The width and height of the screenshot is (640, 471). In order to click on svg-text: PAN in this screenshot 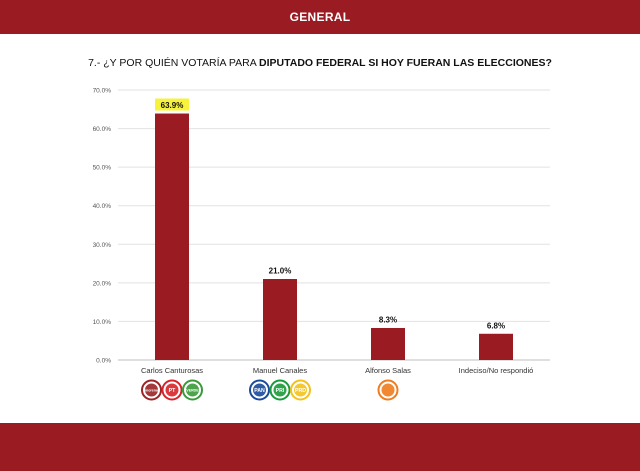, I will do `click(259, 391)`.